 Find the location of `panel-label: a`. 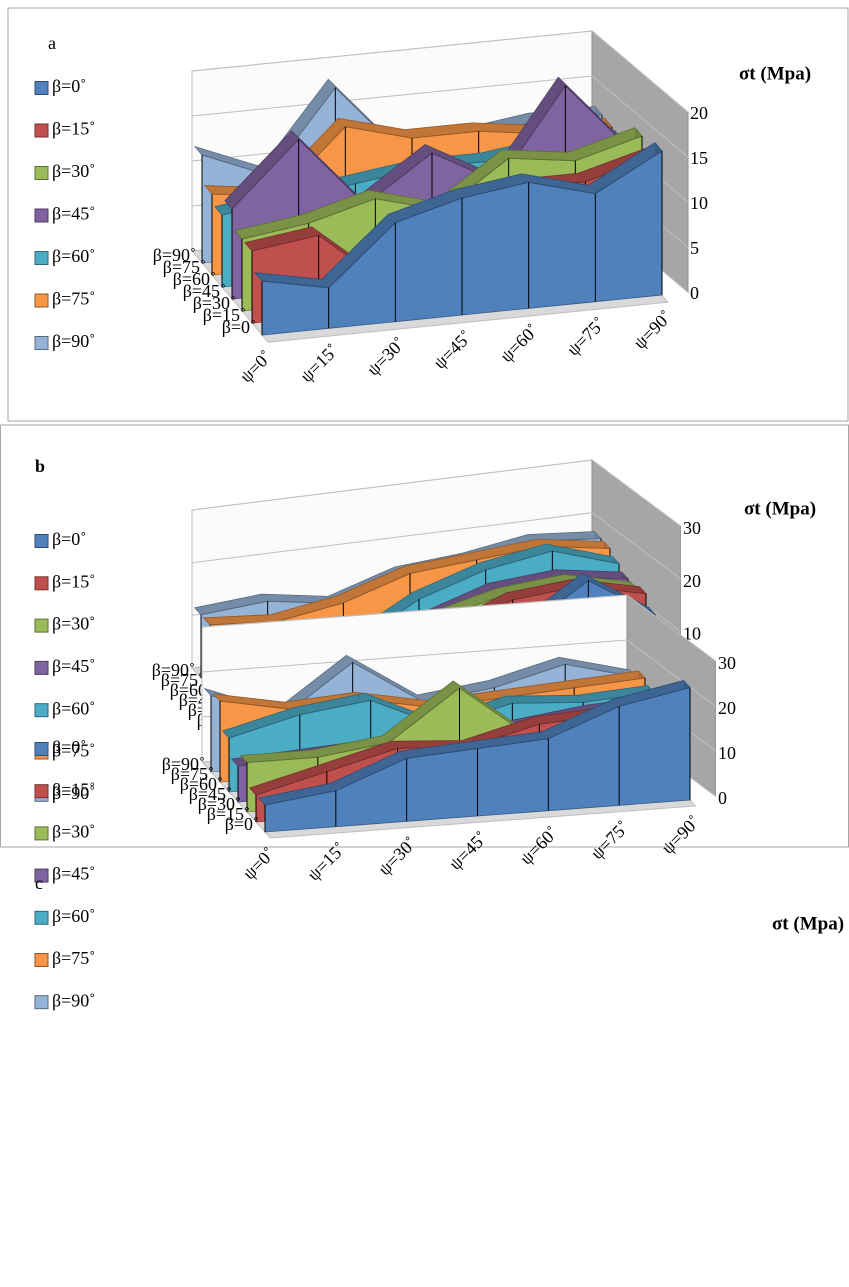

panel-label: a is located at coordinates (52, 43).